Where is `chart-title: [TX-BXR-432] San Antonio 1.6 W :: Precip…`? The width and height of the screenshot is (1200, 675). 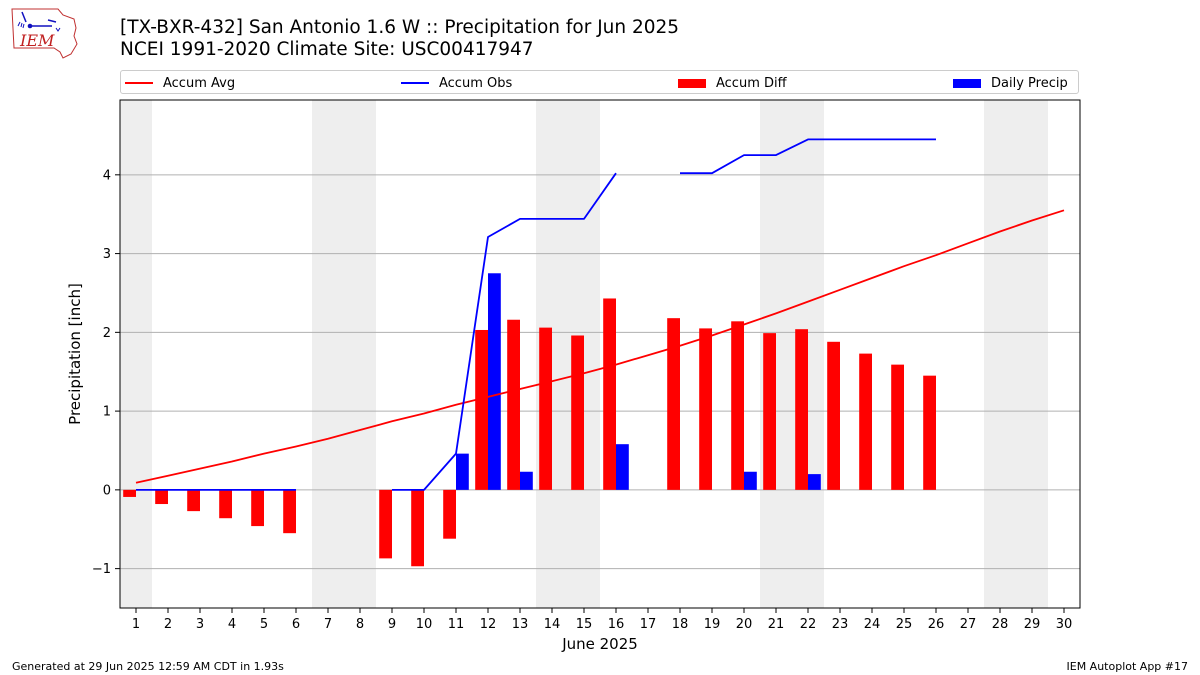
chart-title: [TX-BXR-432] San Antonio 1.6 W :: Precip… is located at coordinates (400, 27).